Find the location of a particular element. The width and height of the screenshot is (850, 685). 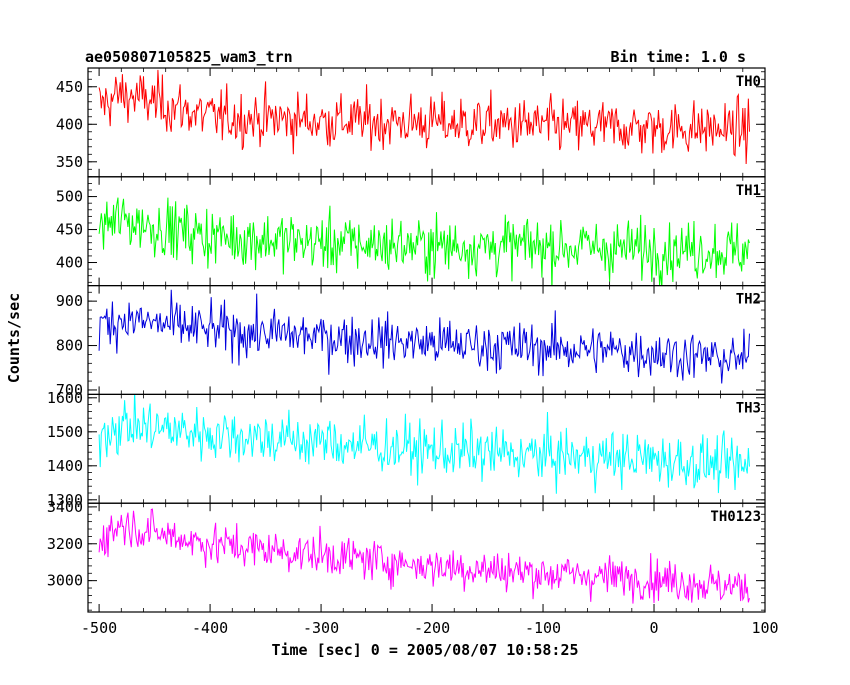

x-tick-label: -500 is located at coordinates (99, 628).